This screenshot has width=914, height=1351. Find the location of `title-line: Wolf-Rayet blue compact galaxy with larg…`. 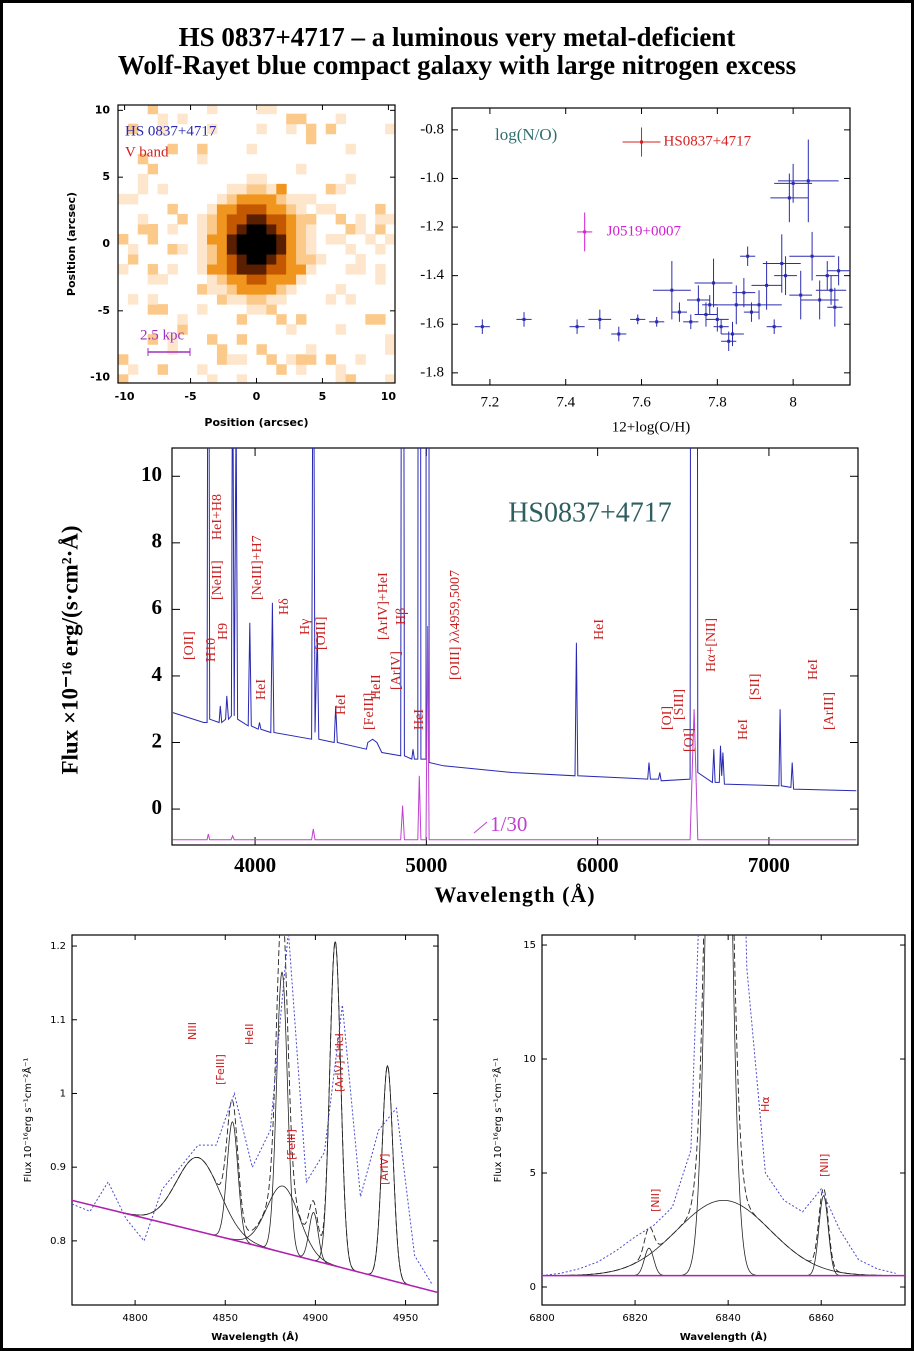

title-line: Wolf-Rayet blue compact galaxy with larg… is located at coordinates (457, 65).